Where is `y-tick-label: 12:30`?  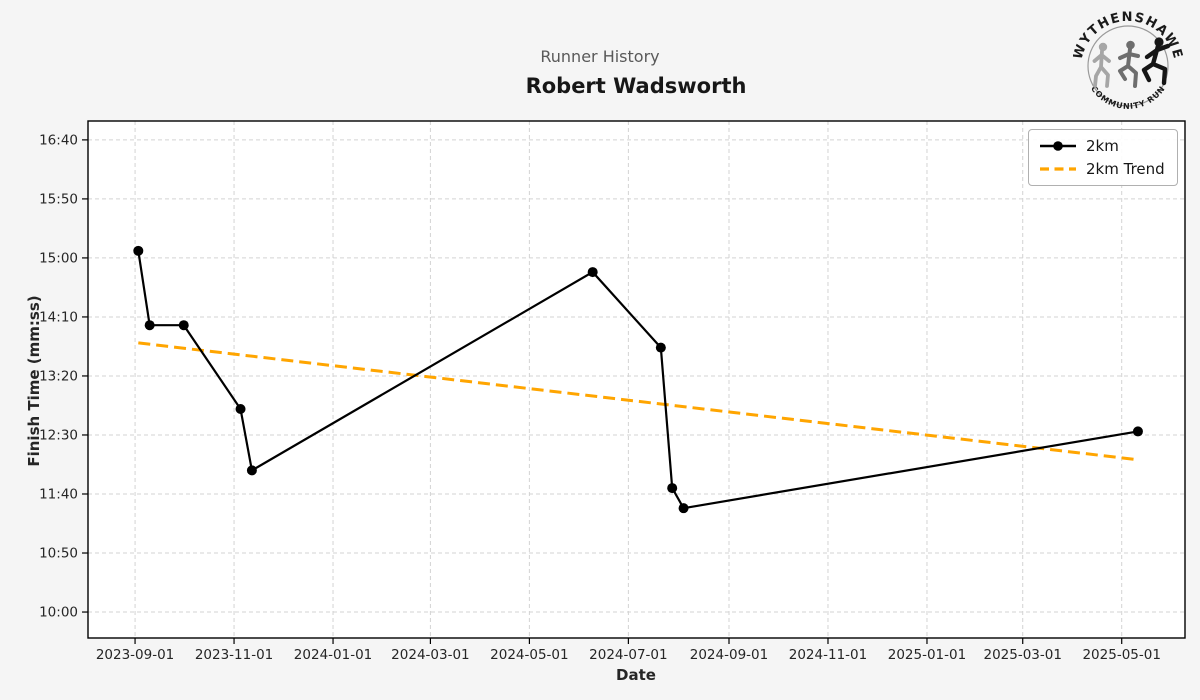
y-tick-label: 12:30 is located at coordinates (58, 435).